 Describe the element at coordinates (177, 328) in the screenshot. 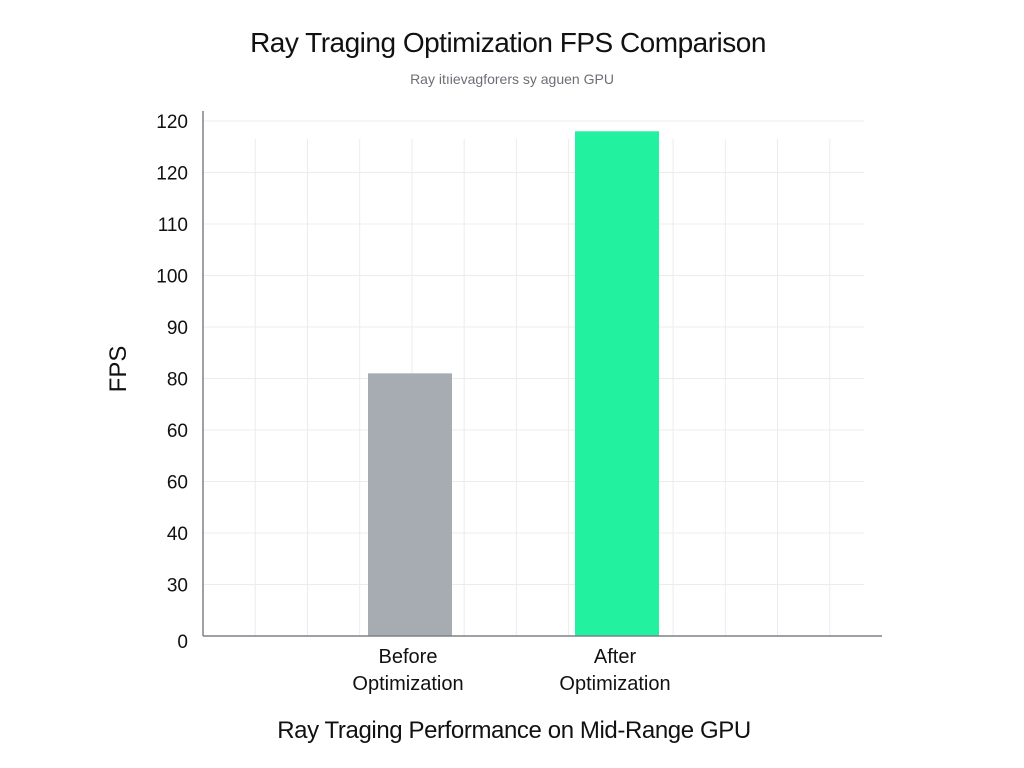

I see `y-tick-label: 90` at that location.